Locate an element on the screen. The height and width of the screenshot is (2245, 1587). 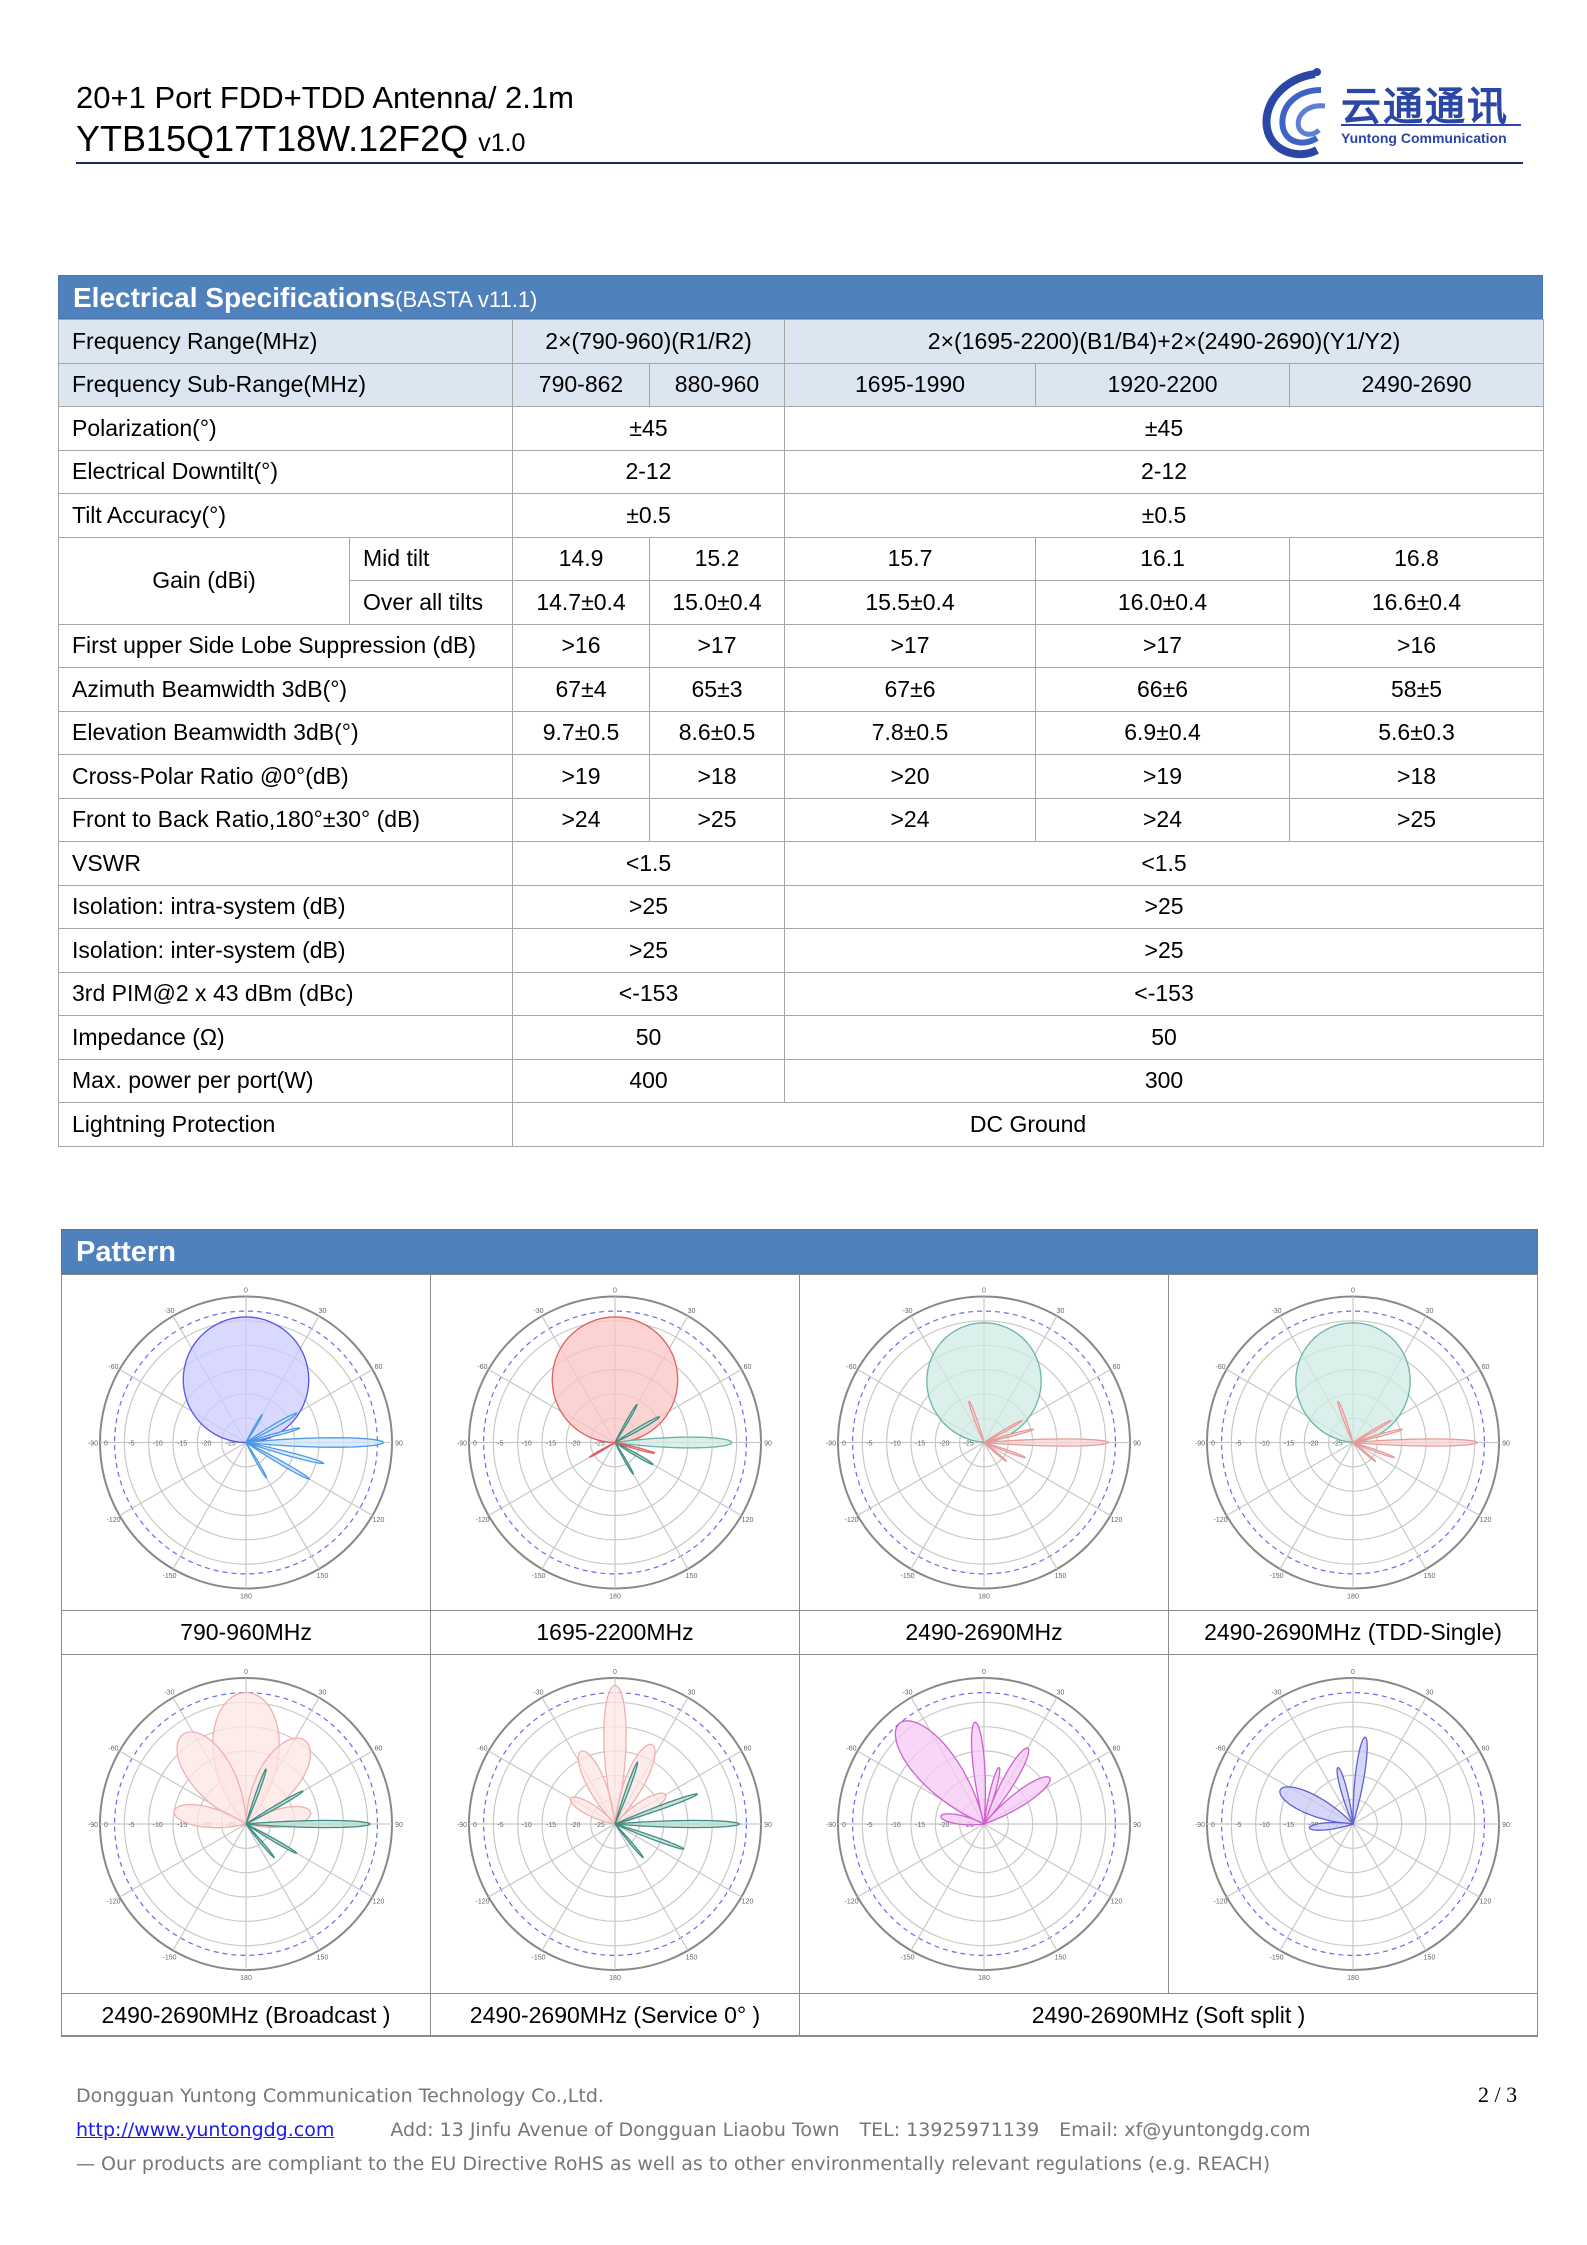
cell: 66±6 is located at coordinates (1163, 689).